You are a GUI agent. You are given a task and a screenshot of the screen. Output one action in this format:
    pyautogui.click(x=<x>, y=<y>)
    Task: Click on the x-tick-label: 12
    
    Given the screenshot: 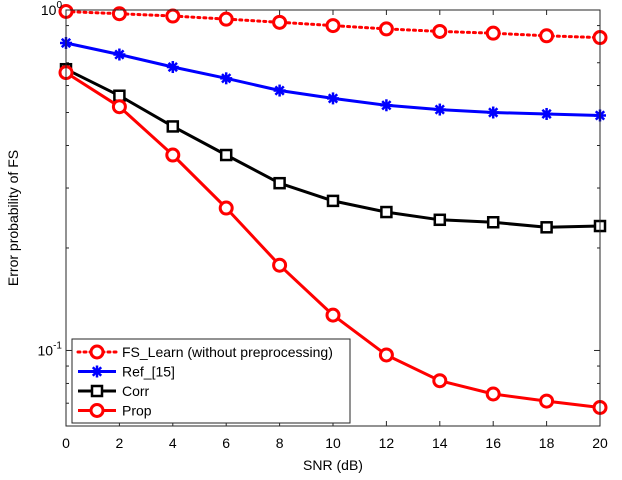 What is the action you would take?
    pyautogui.click(x=387, y=443)
    